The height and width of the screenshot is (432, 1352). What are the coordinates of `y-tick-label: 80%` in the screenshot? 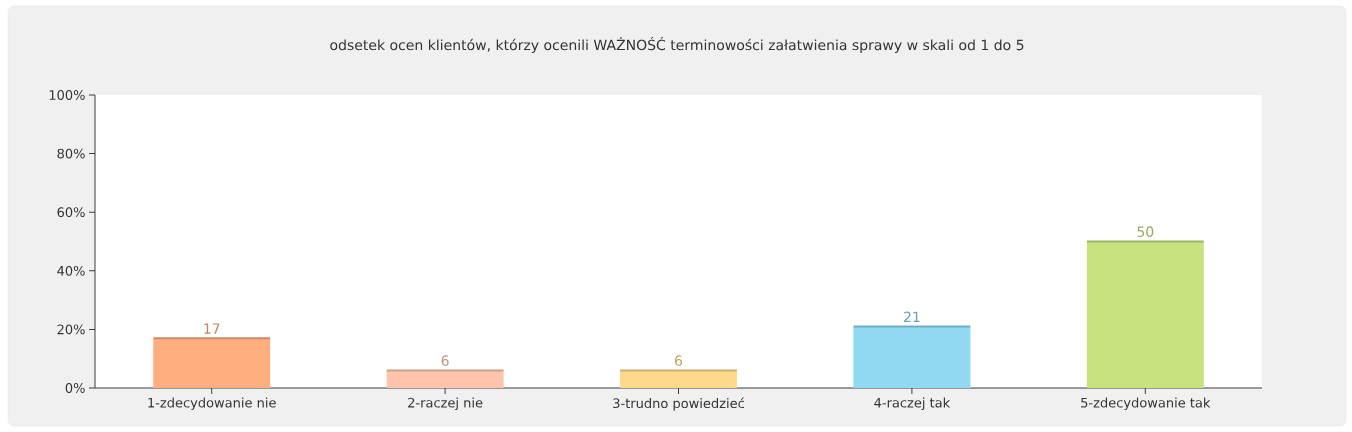 It's located at (71, 153).